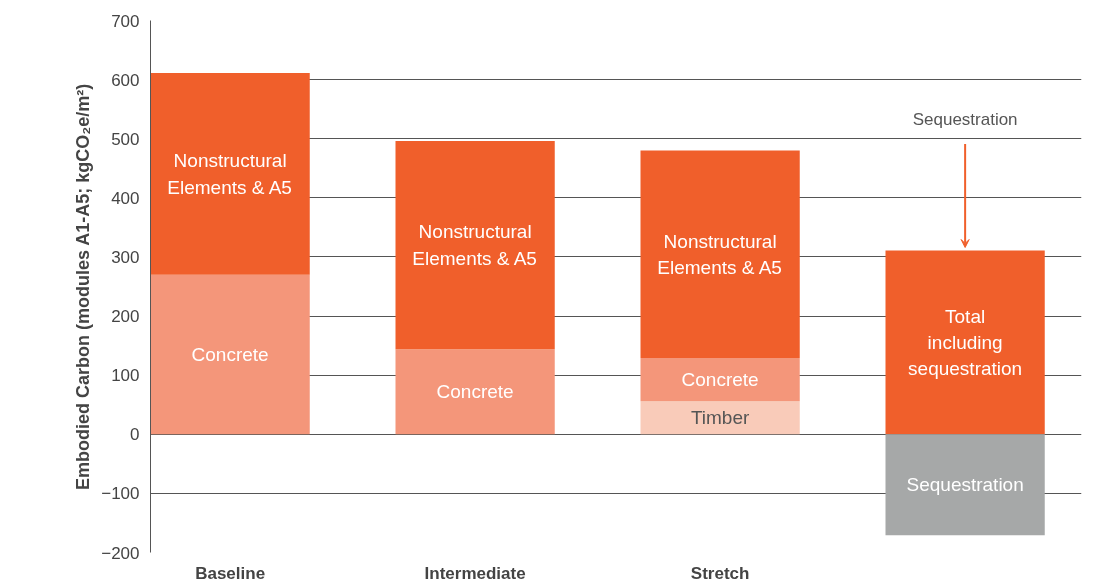 The height and width of the screenshot is (585, 1096). I want to click on y-tick-label: 600, so click(125, 80).